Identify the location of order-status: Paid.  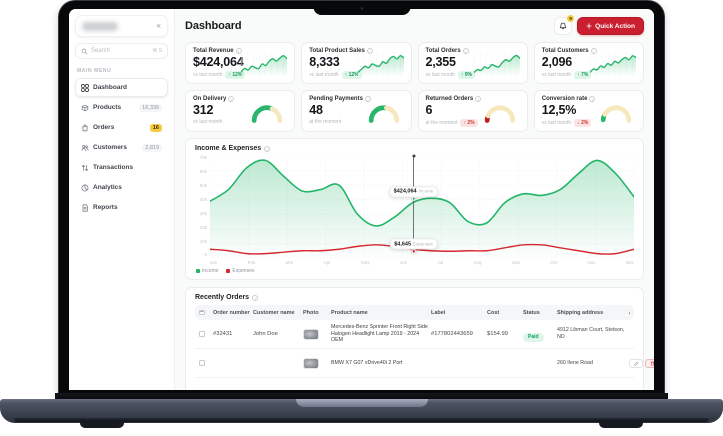
(539, 334).